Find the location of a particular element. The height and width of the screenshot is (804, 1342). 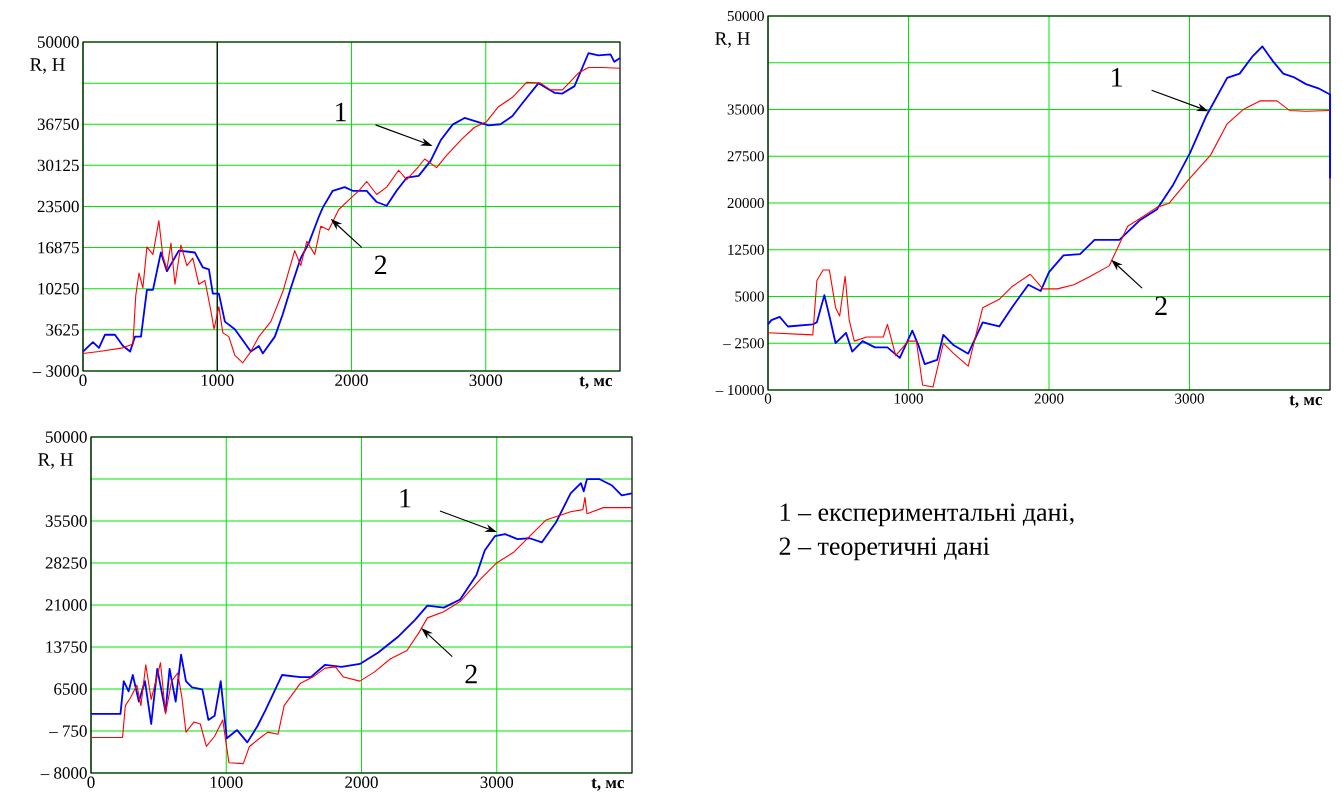

y-tick-label: 35000 is located at coordinates (745, 109).